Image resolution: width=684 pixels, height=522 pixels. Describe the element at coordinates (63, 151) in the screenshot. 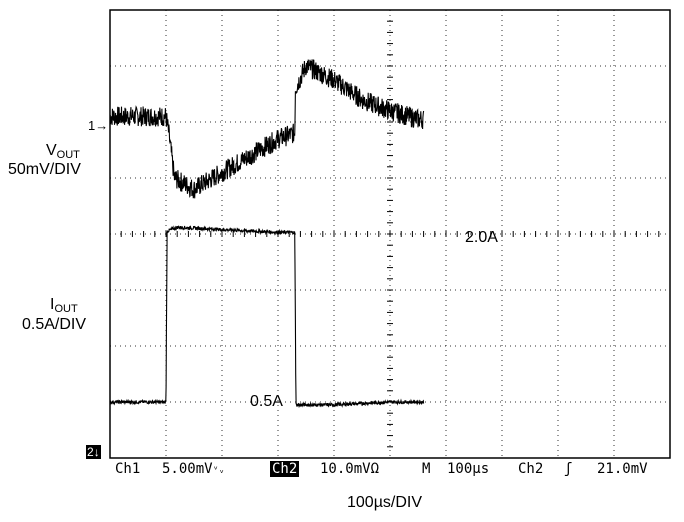

I see `vout-label: VOUT` at that location.